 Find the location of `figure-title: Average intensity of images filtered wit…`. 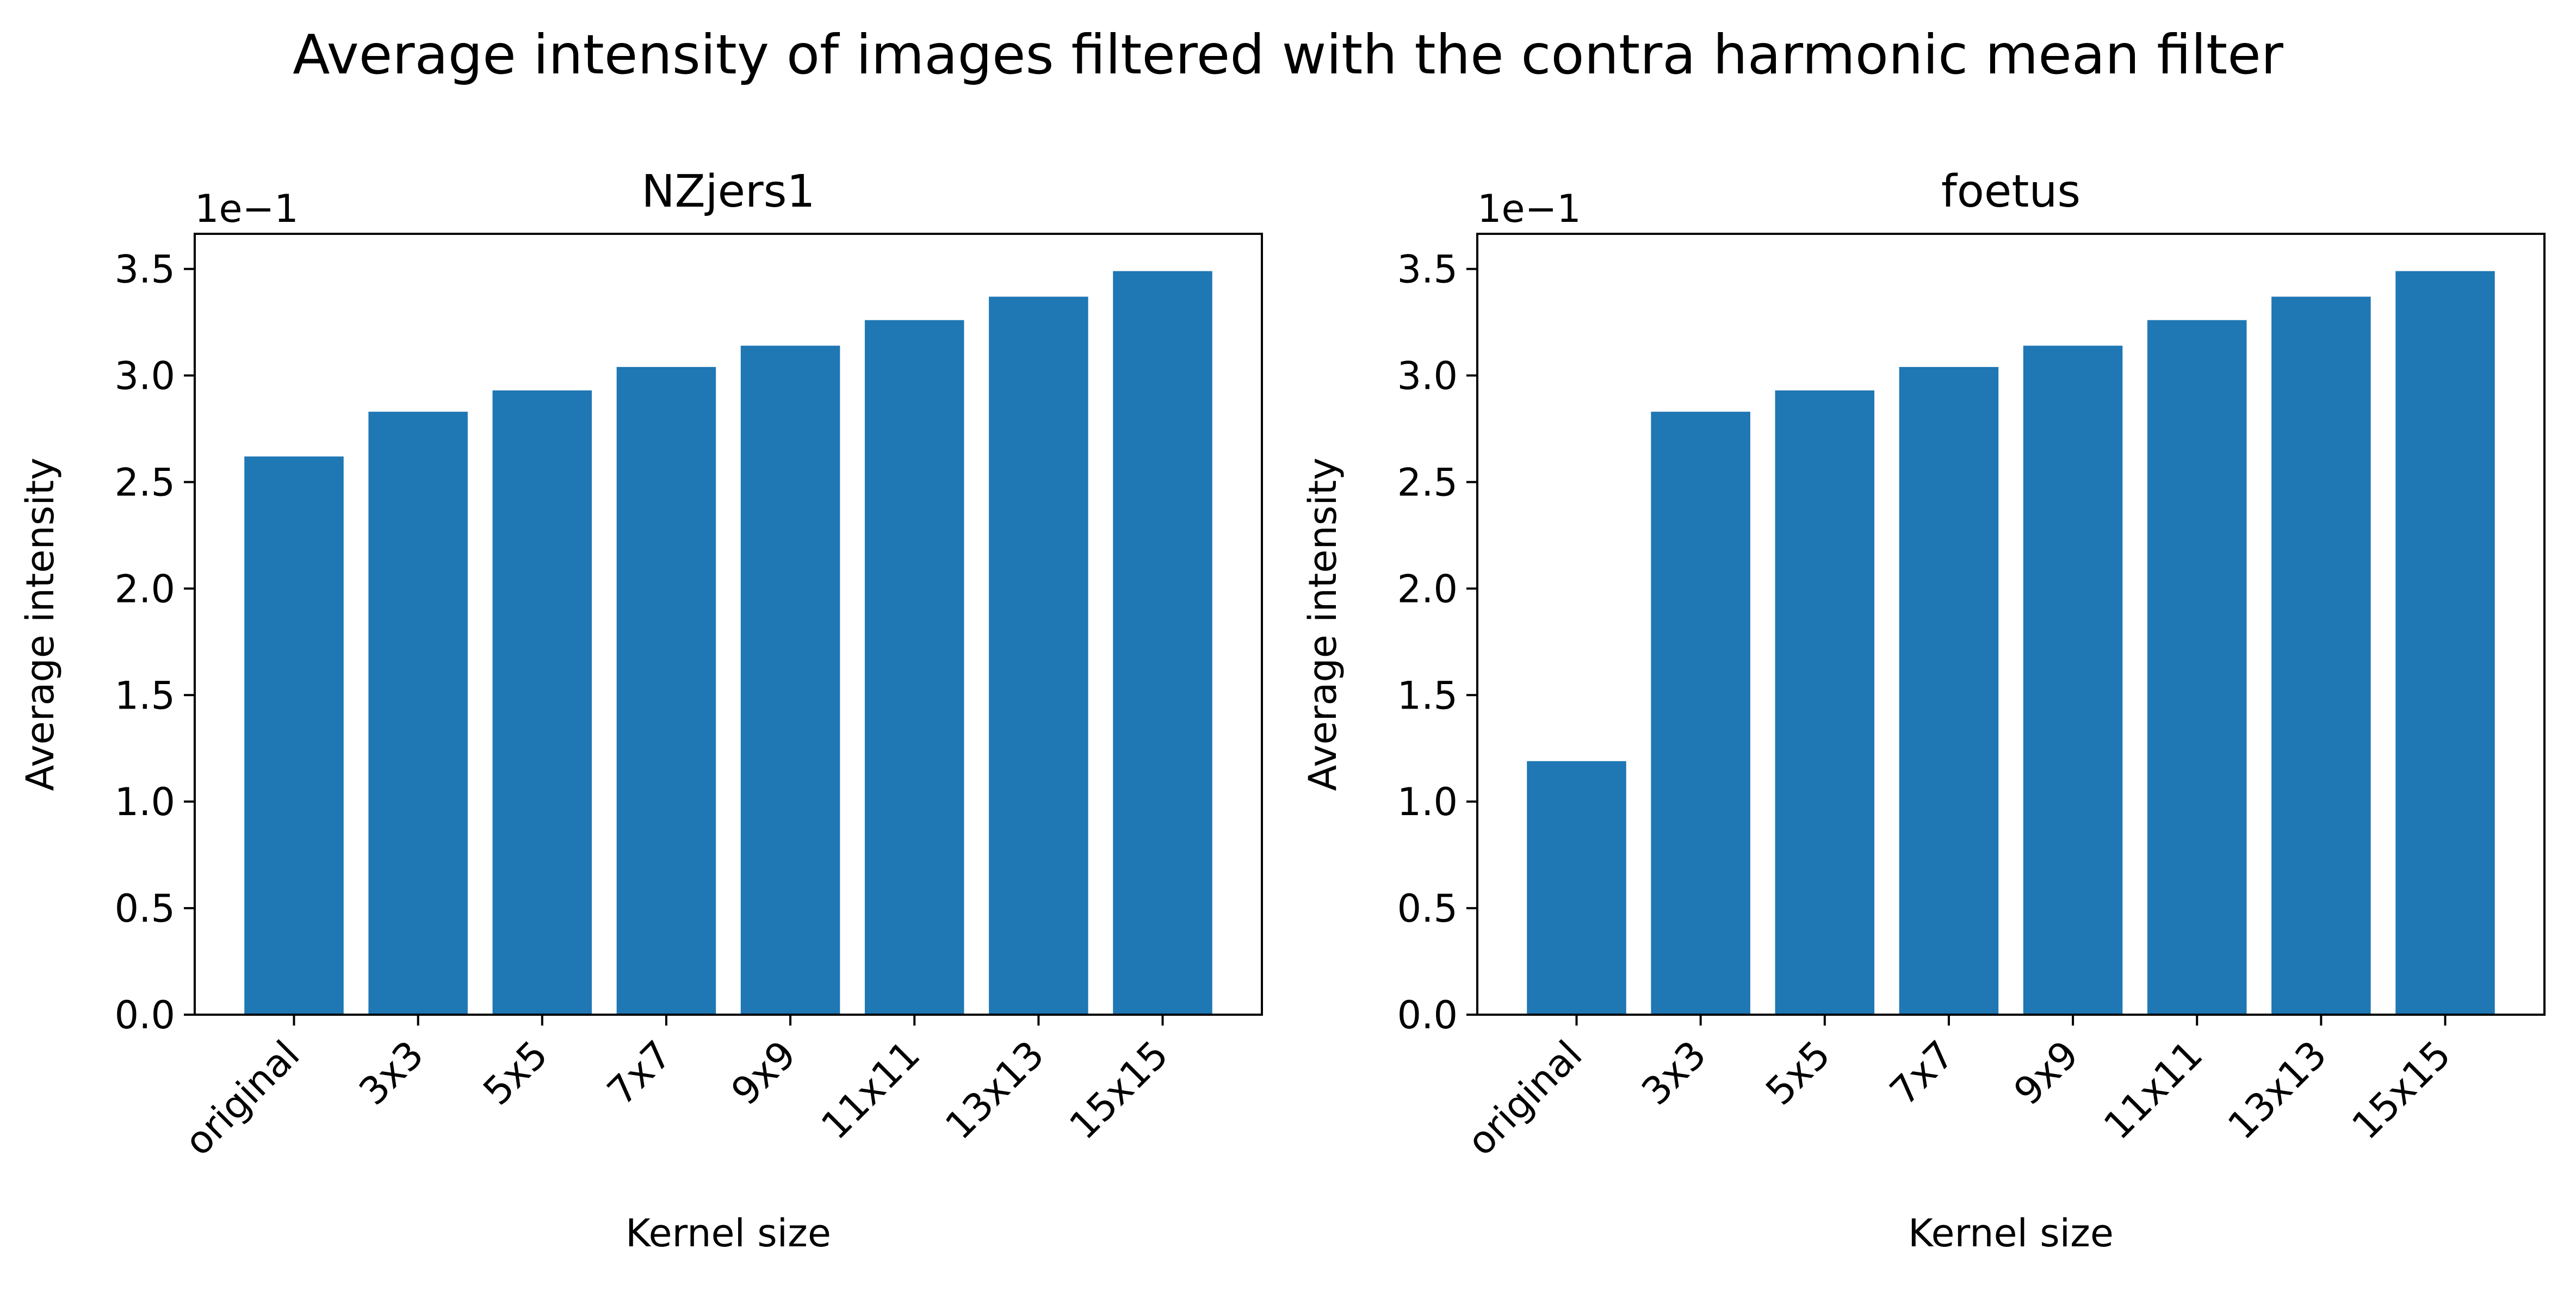

figure-title: Average intensity of images filtered wit… is located at coordinates (1288, 54).